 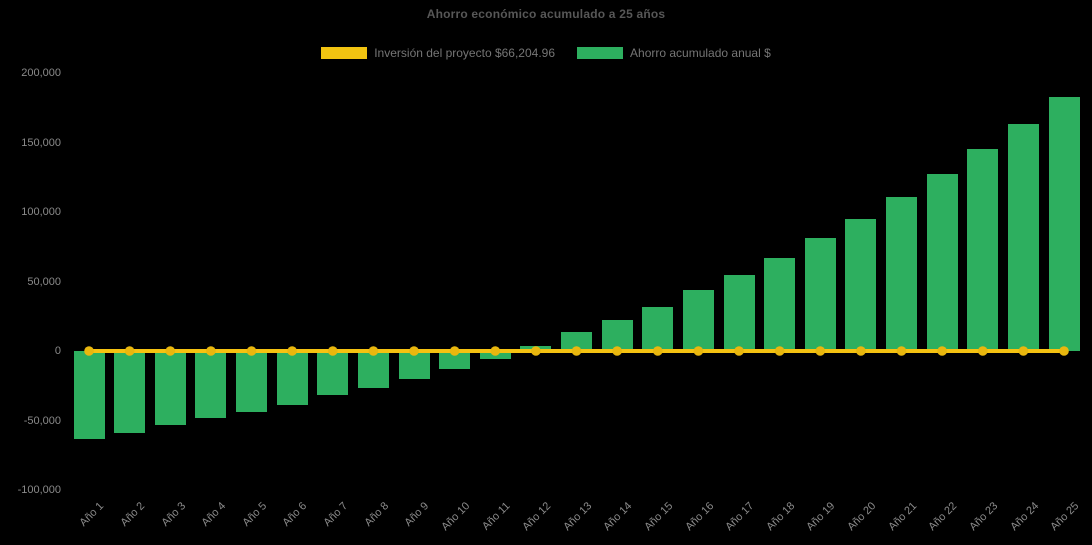 What do you see at coordinates (821, 517) in the screenshot?
I see `x-axis-label: Año 19` at bounding box center [821, 517].